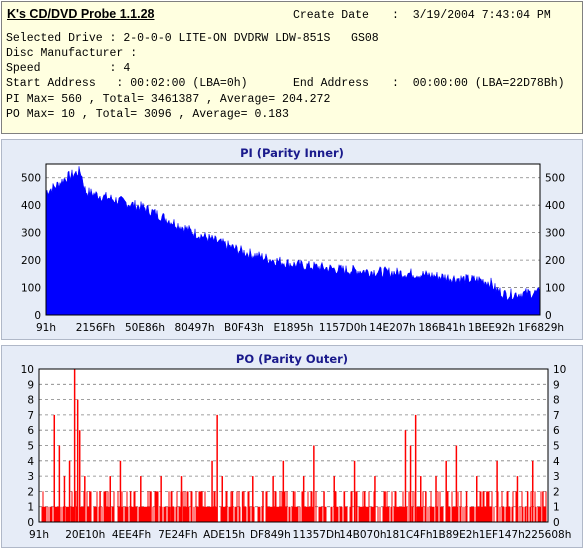 This screenshot has height=551, width=585. What do you see at coordinates (292, 359) in the screenshot?
I see `chart-title: PO (Parity Outer)` at bounding box center [292, 359].